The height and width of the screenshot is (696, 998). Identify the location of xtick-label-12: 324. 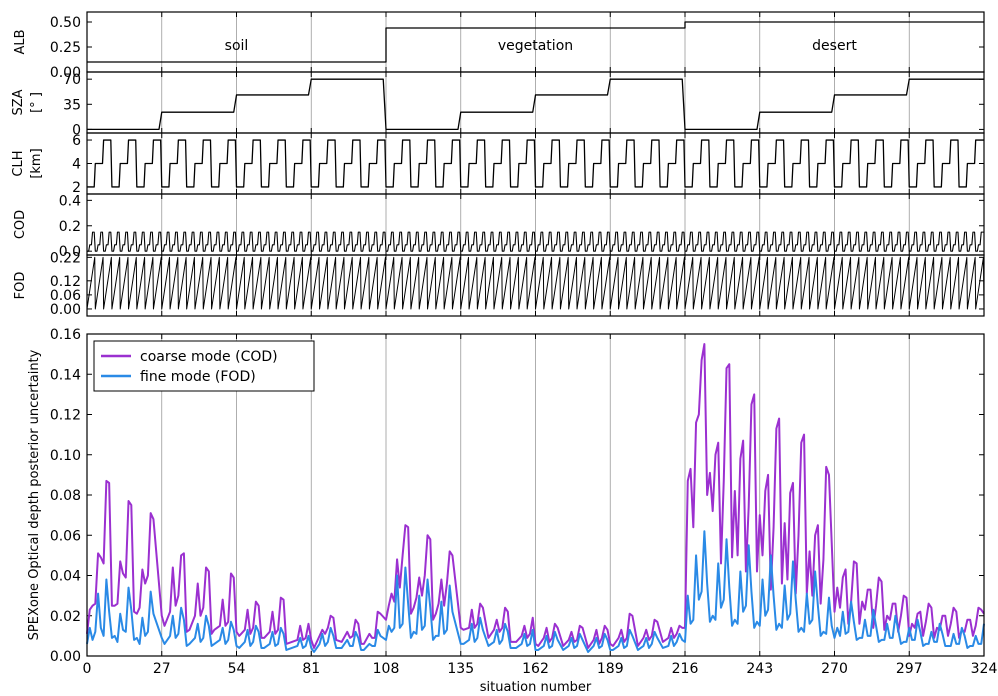
(984, 669).